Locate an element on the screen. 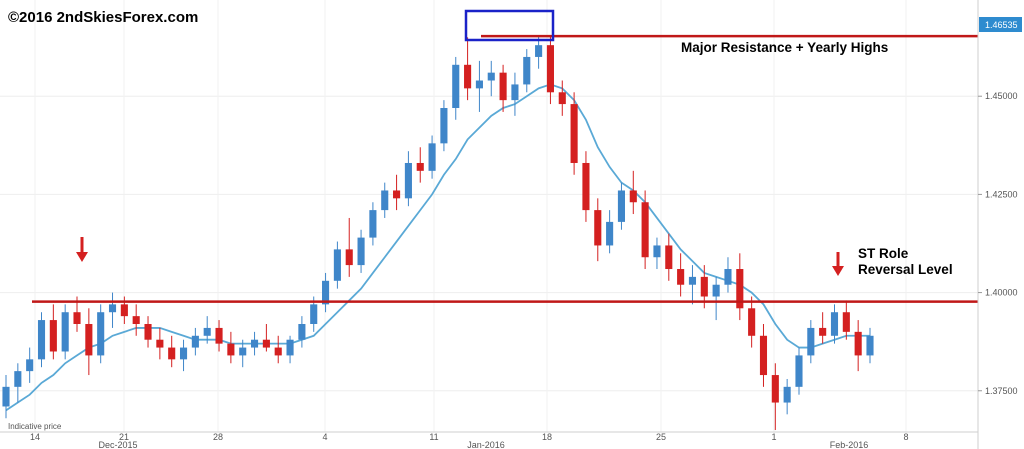 The image size is (1024, 449). indicative-price-label: Indicative price is located at coordinates (35, 426).